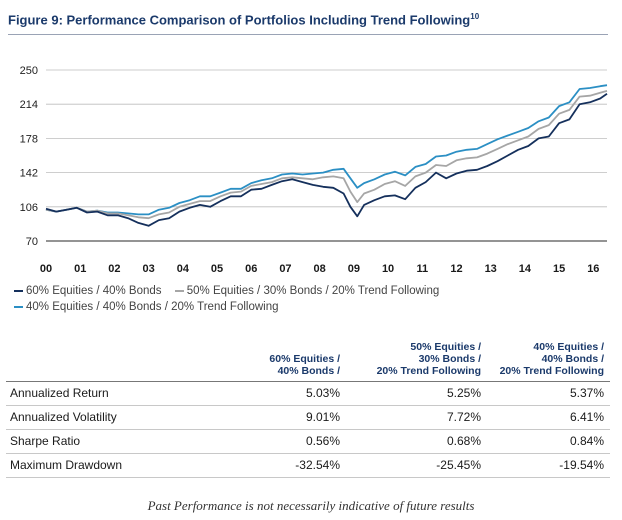 The width and height of the screenshot is (622, 520). Describe the element at coordinates (285, 269) in the screenshot. I see `x-tick-label: 07` at that location.